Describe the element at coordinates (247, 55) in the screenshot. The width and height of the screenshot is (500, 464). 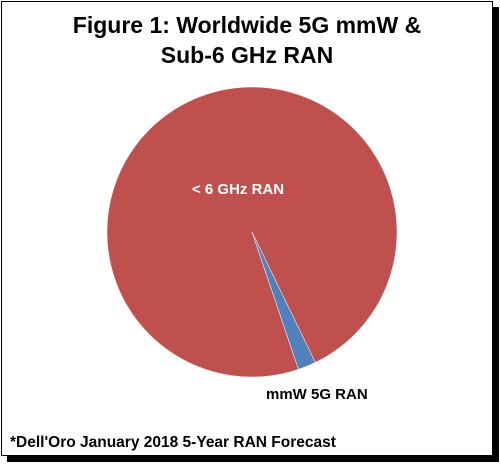
I see `chart-title-line-2: Sub-6 GHz RAN` at that location.